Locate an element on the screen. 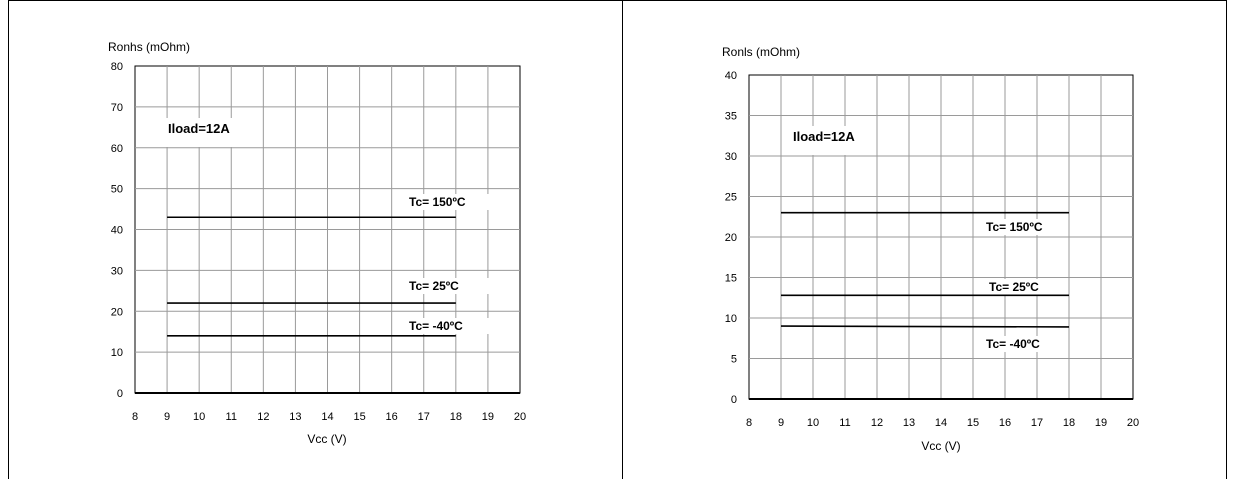 The height and width of the screenshot is (479, 1233). y-tick-label: 60 is located at coordinates (117, 149).